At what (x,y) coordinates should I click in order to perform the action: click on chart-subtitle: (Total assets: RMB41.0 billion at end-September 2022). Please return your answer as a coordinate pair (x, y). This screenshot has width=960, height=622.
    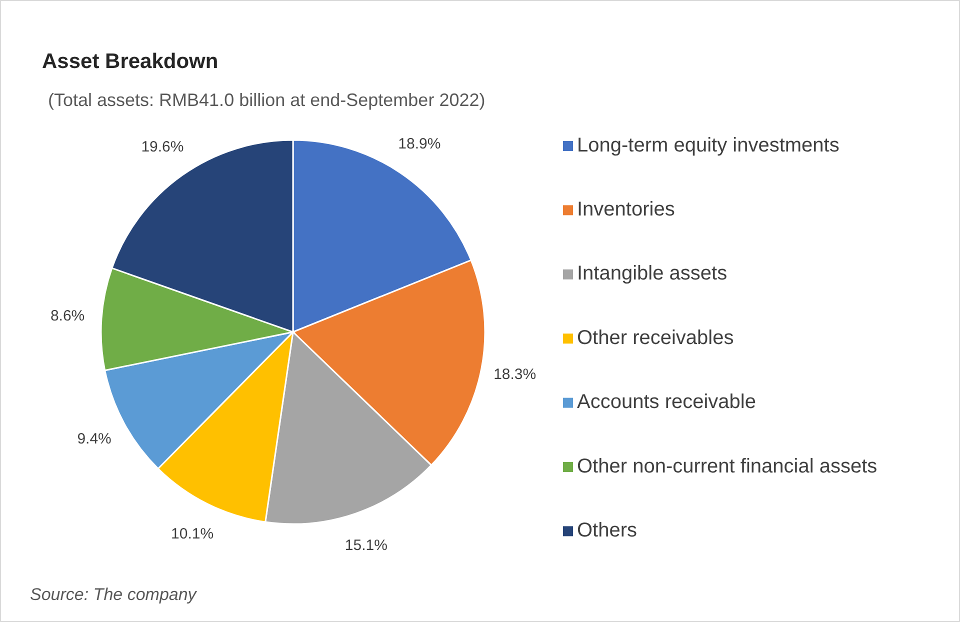
    Looking at the image, I should click on (267, 100).